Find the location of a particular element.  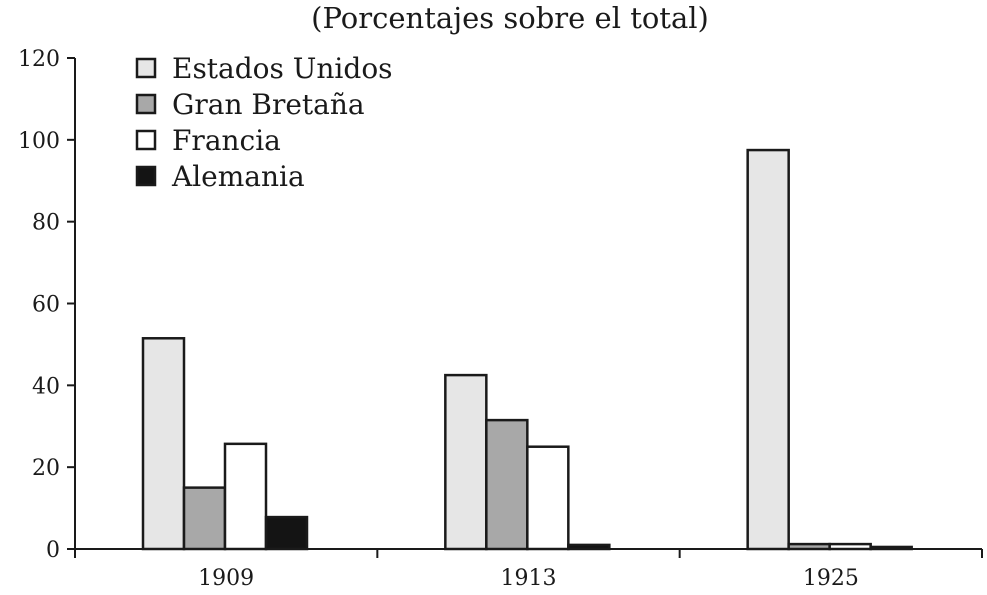

legend-label: Estados Unidos is located at coordinates (282, 68).